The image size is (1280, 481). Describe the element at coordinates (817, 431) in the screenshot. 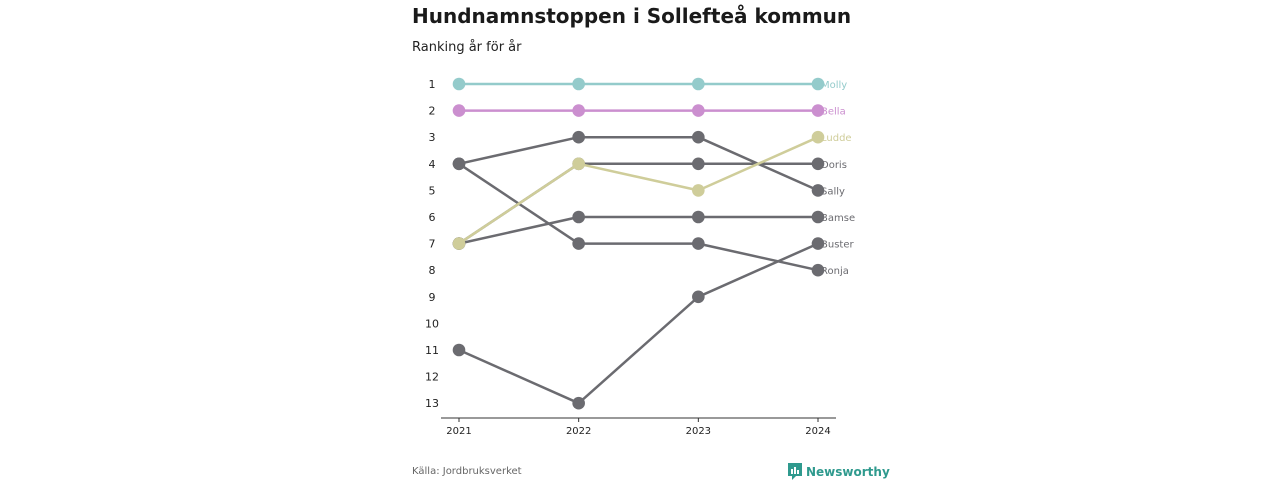

I see `x-tick-label: 2024` at that location.